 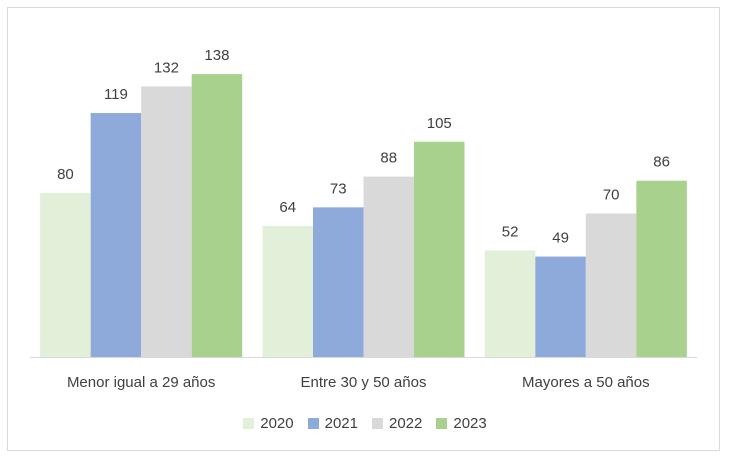 I want to click on data-label-2-2022: 70, so click(x=611, y=195).